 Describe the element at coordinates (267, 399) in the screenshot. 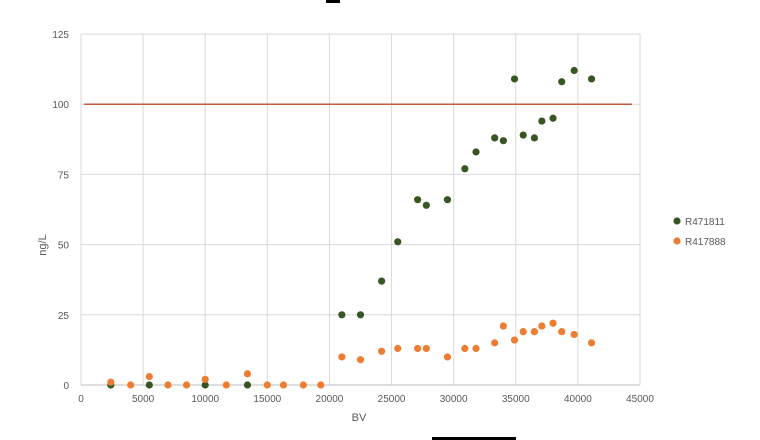

I see `x-tick-label: 15000` at that location.